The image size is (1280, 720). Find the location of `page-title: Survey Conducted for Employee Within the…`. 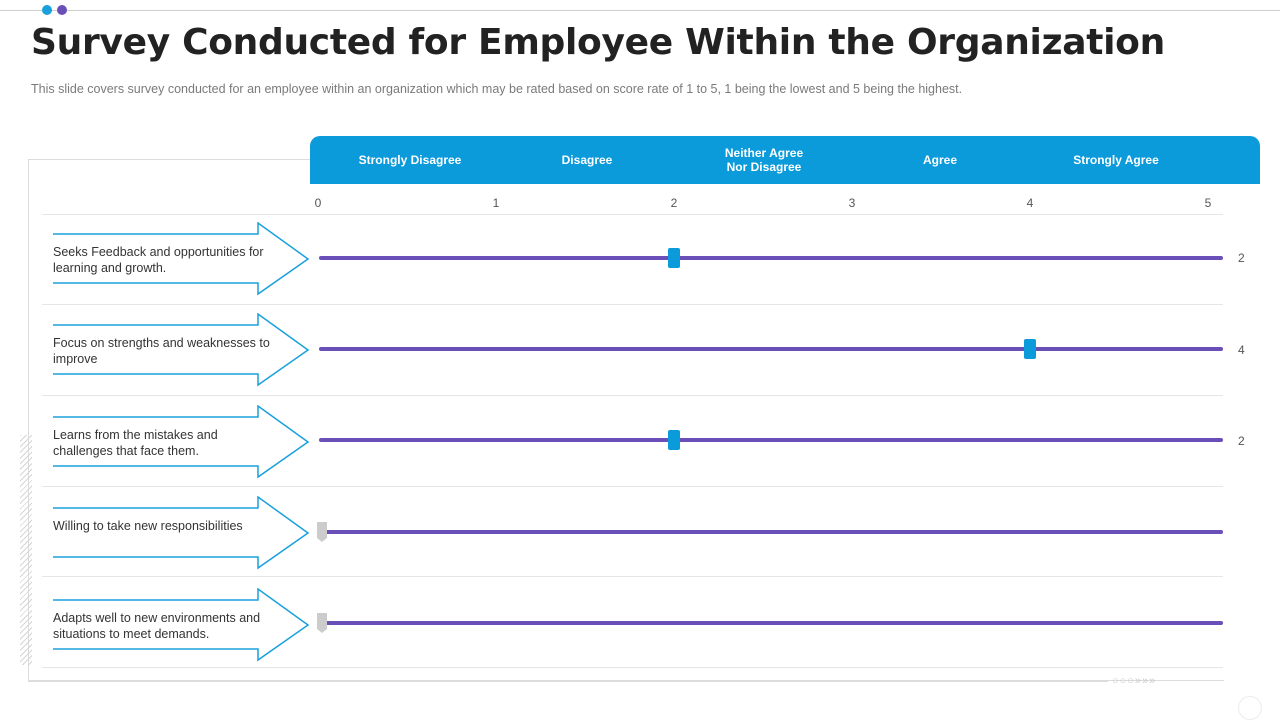

page-title: Survey Conducted for Employee Within the… is located at coordinates (598, 42).